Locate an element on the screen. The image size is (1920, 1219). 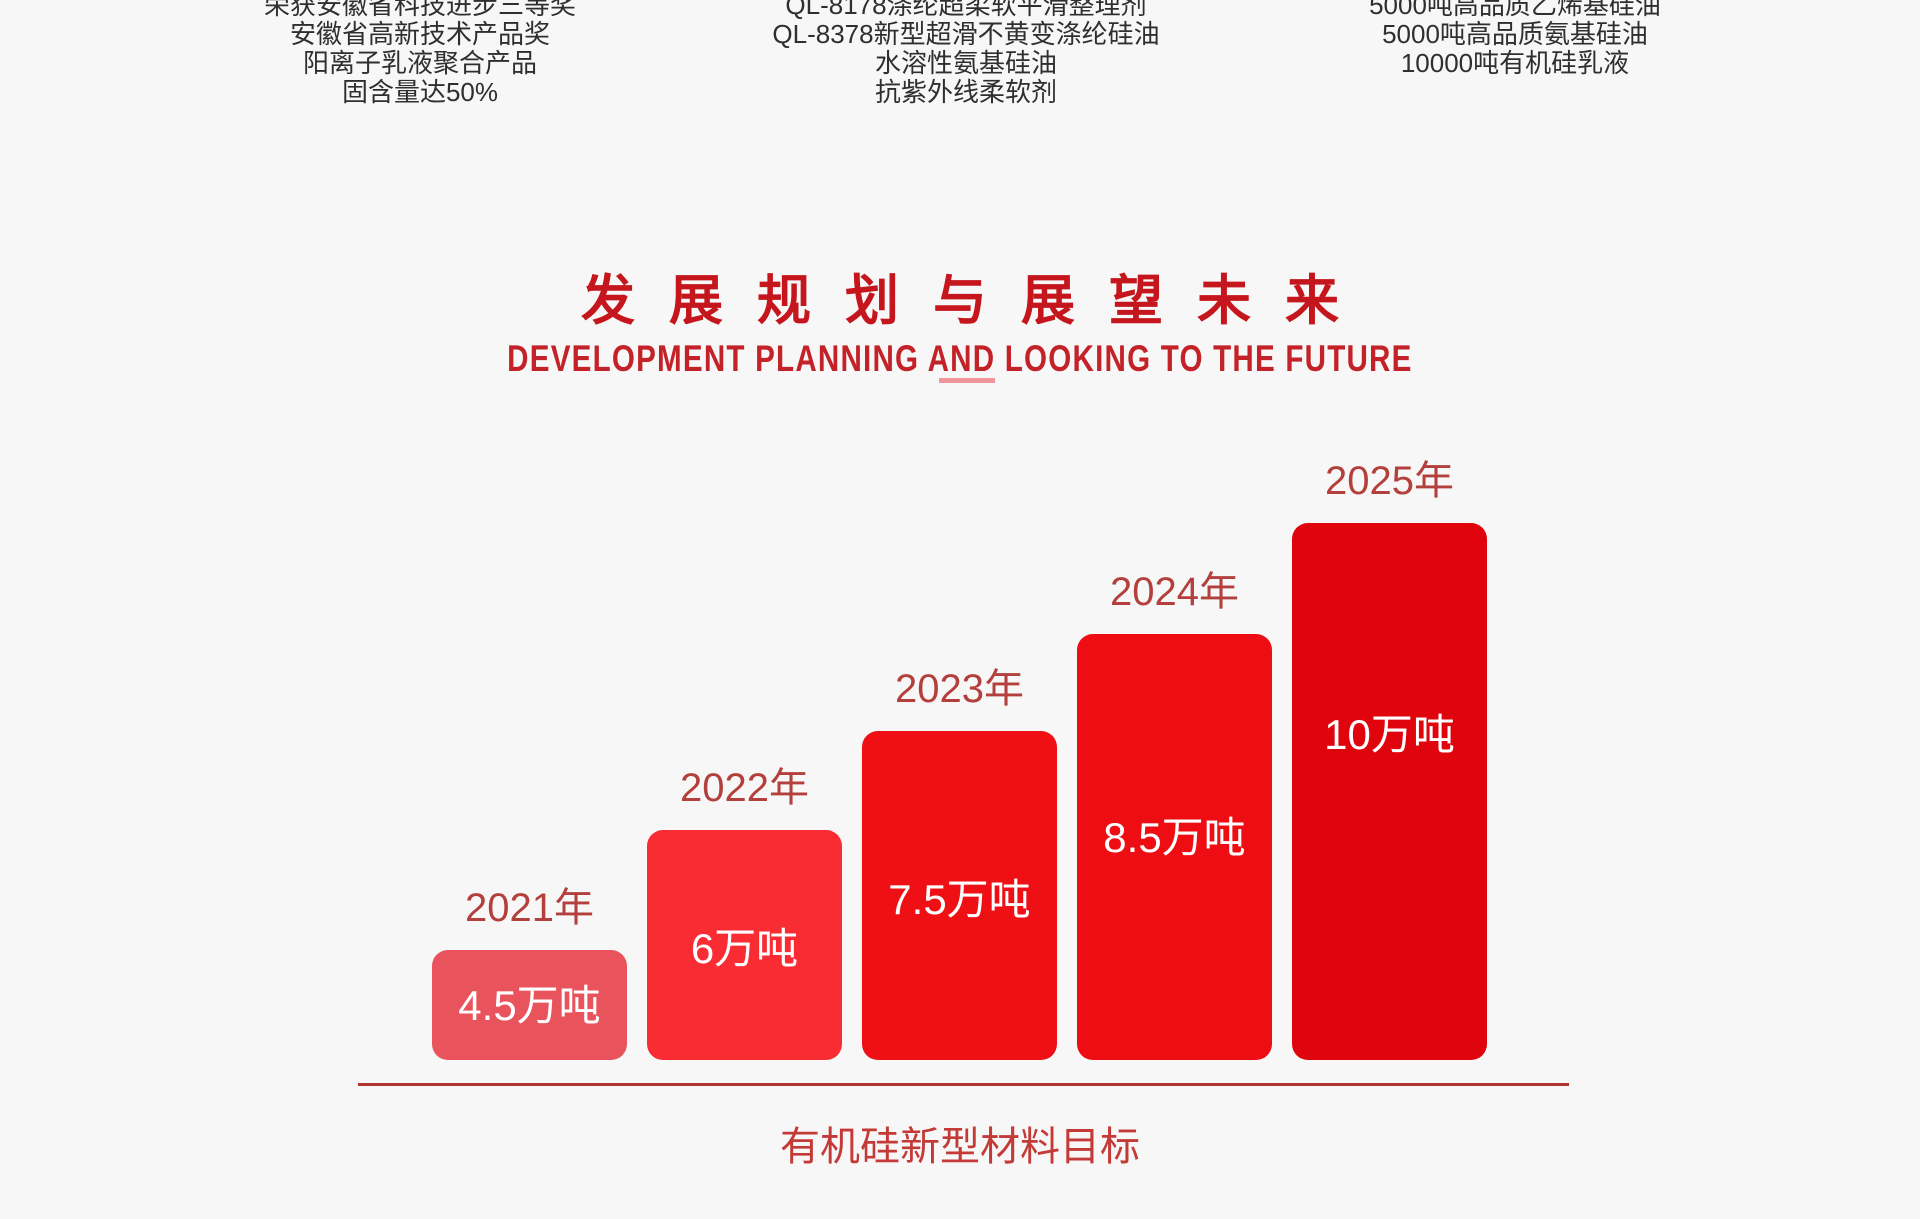
award-line: QL-8178涤纶超柔软平滑整理剂 is located at coordinates (966, 10).